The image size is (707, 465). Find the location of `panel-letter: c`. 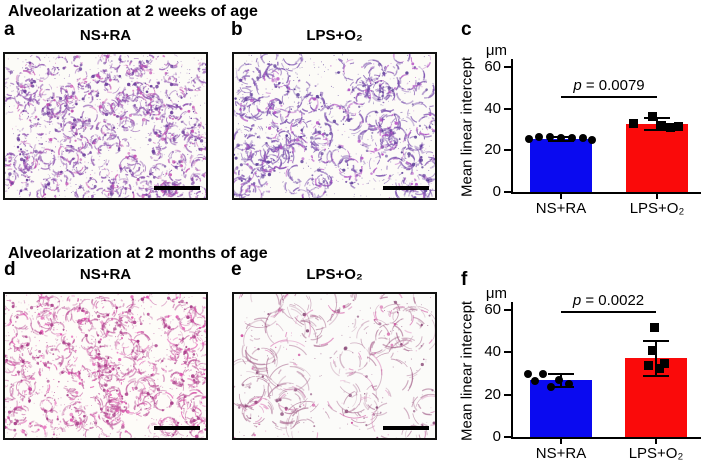

panel-letter: c is located at coordinates (466, 29).